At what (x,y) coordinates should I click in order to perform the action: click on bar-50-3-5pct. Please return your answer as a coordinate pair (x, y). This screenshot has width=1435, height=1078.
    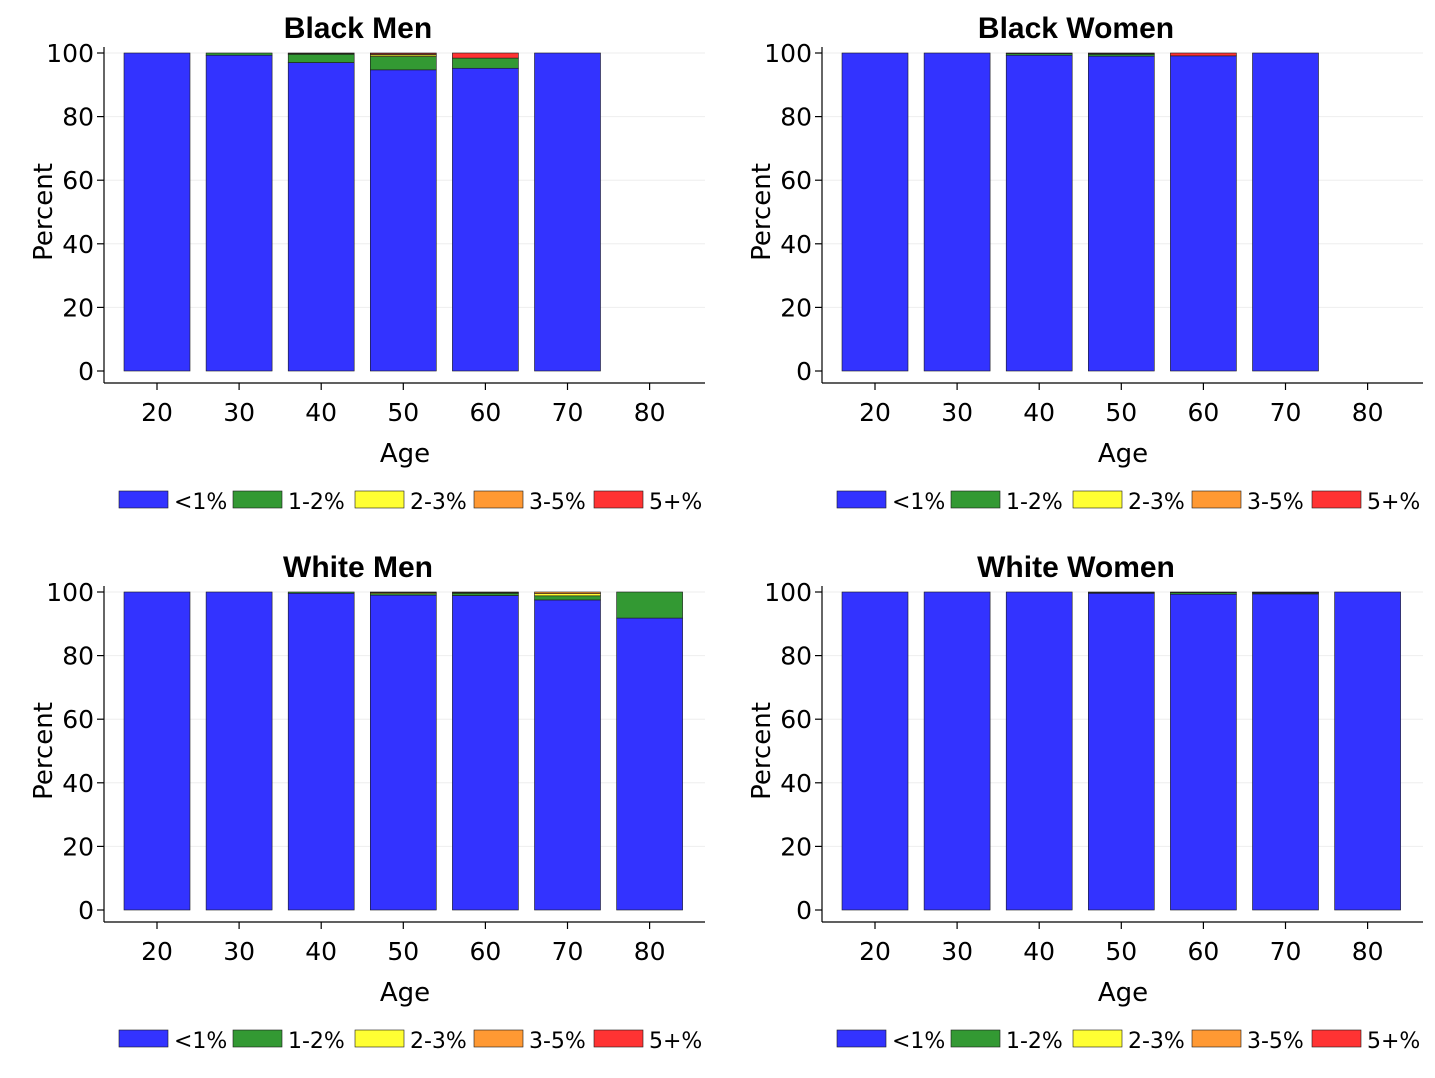
    Looking at the image, I should click on (403, 592).